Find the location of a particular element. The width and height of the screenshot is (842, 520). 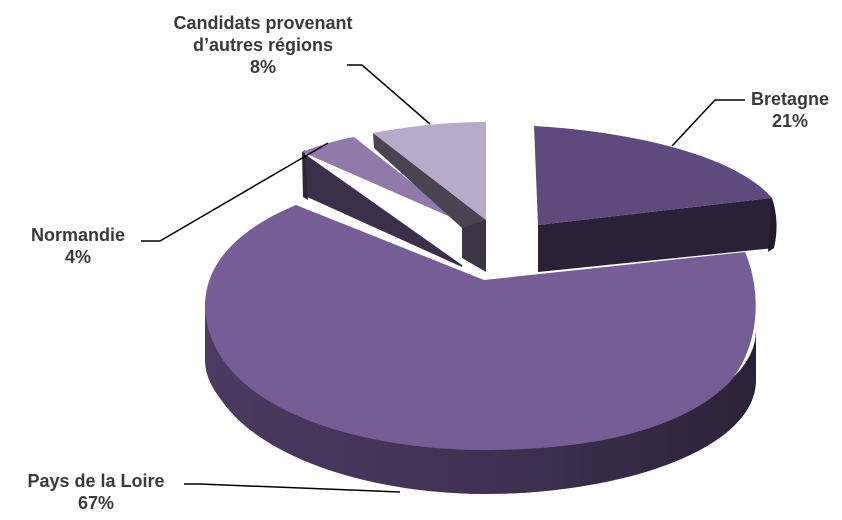

slice-normandie is located at coordinates (382, 202).